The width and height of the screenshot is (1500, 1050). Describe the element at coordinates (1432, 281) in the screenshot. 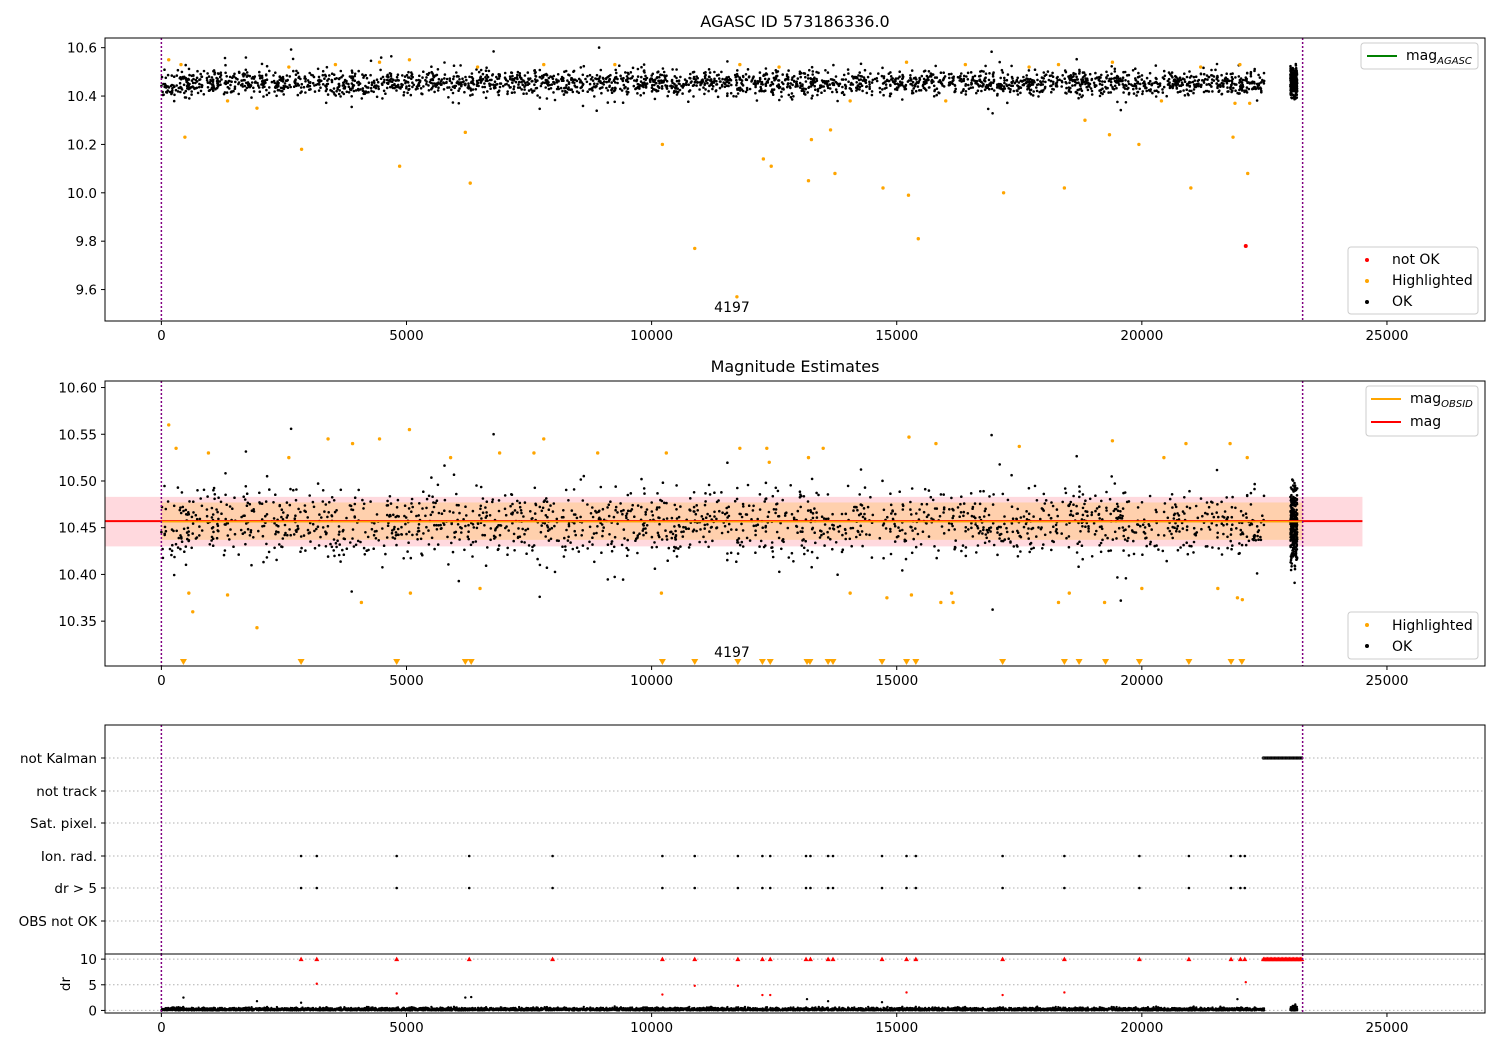

I see `legend-highlighted: Highlighted` at that location.